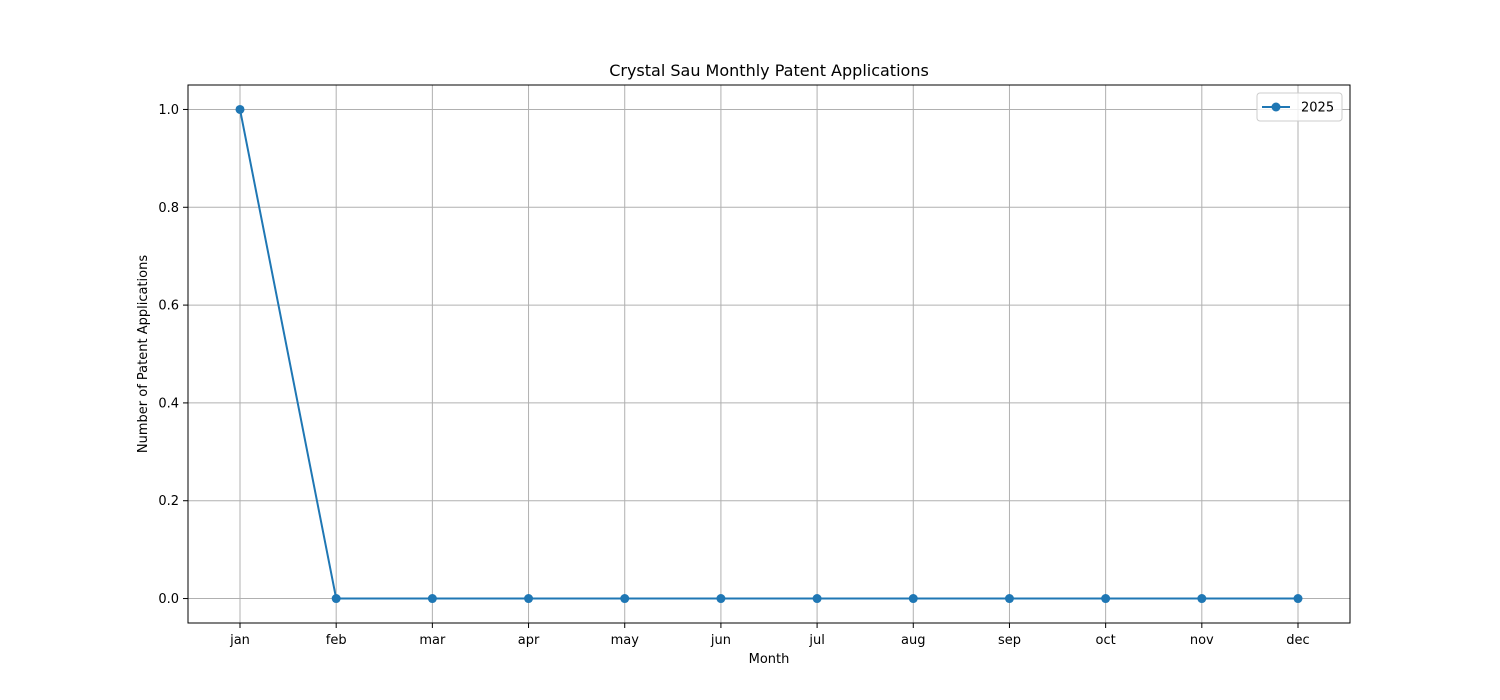 The image size is (1500, 700). Describe the element at coordinates (1299, 107) in the screenshot. I see `legend: 2025` at that location.